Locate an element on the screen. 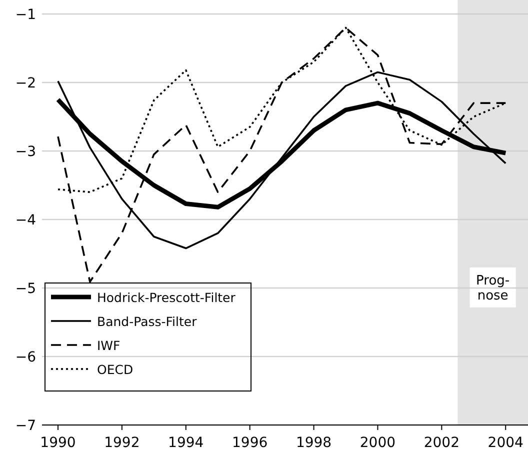 The image size is (528, 461). x-tick-label: 1992 is located at coordinates (122, 443).